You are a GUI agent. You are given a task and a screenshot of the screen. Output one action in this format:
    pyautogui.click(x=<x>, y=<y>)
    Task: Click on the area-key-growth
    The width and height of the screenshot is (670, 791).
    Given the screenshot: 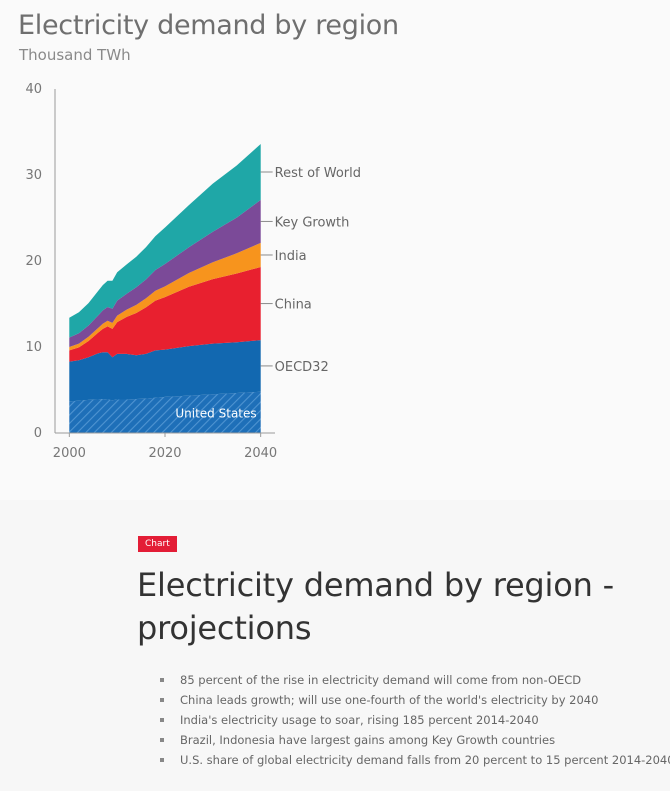 What is the action you would take?
    pyautogui.click(x=165, y=273)
    